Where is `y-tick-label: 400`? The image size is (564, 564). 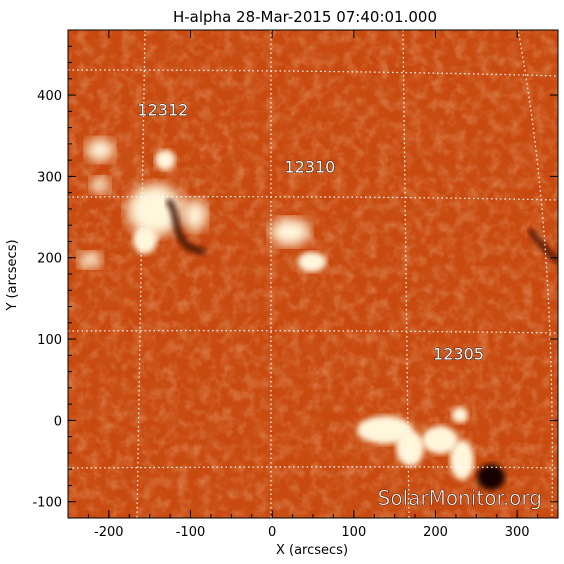 y-tick-label: 400 is located at coordinates (49, 96).